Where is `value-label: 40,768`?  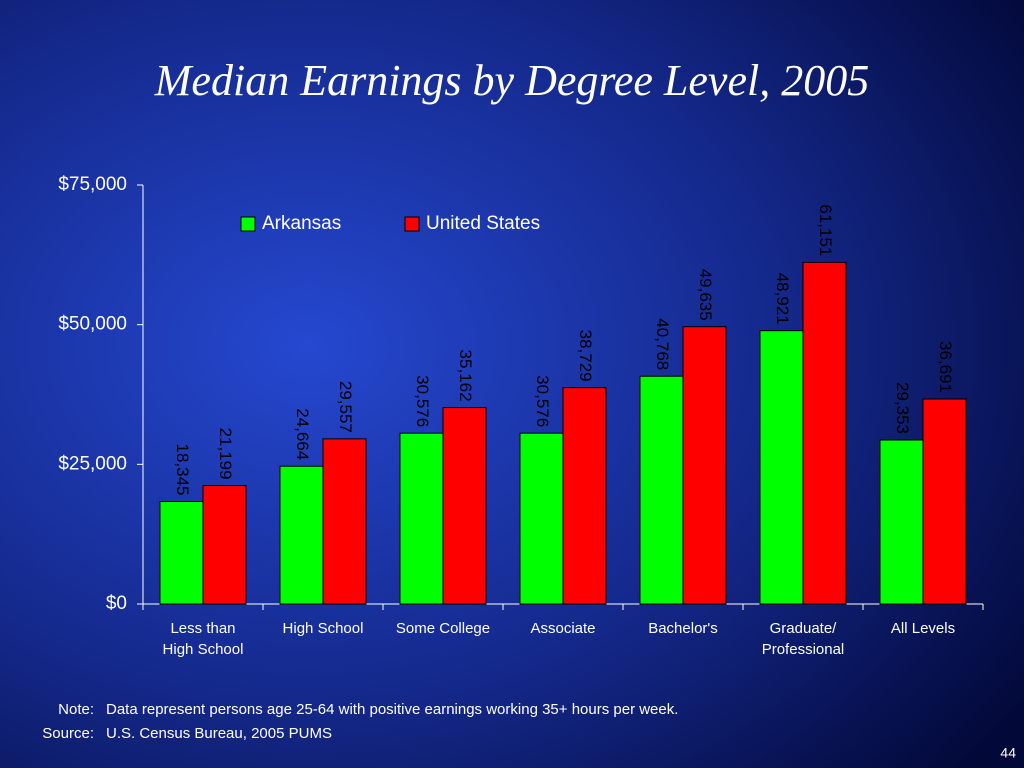 value-label: 40,768 is located at coordinates (662, 344).